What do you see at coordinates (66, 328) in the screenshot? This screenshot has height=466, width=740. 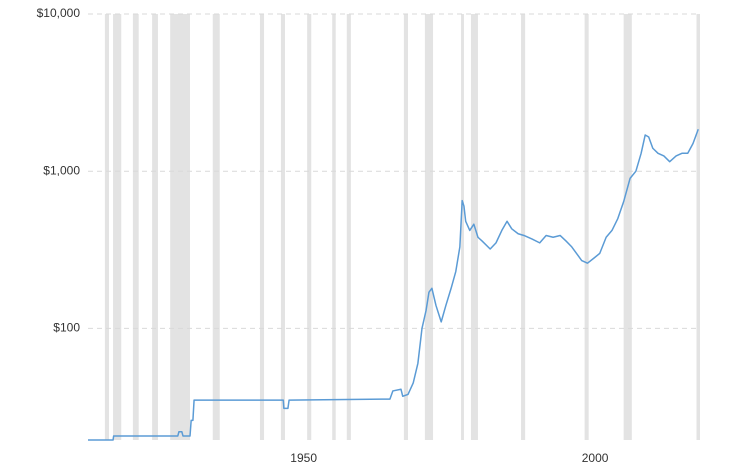 I see `y-tick-label: $100` at bounding box center [66, 328].